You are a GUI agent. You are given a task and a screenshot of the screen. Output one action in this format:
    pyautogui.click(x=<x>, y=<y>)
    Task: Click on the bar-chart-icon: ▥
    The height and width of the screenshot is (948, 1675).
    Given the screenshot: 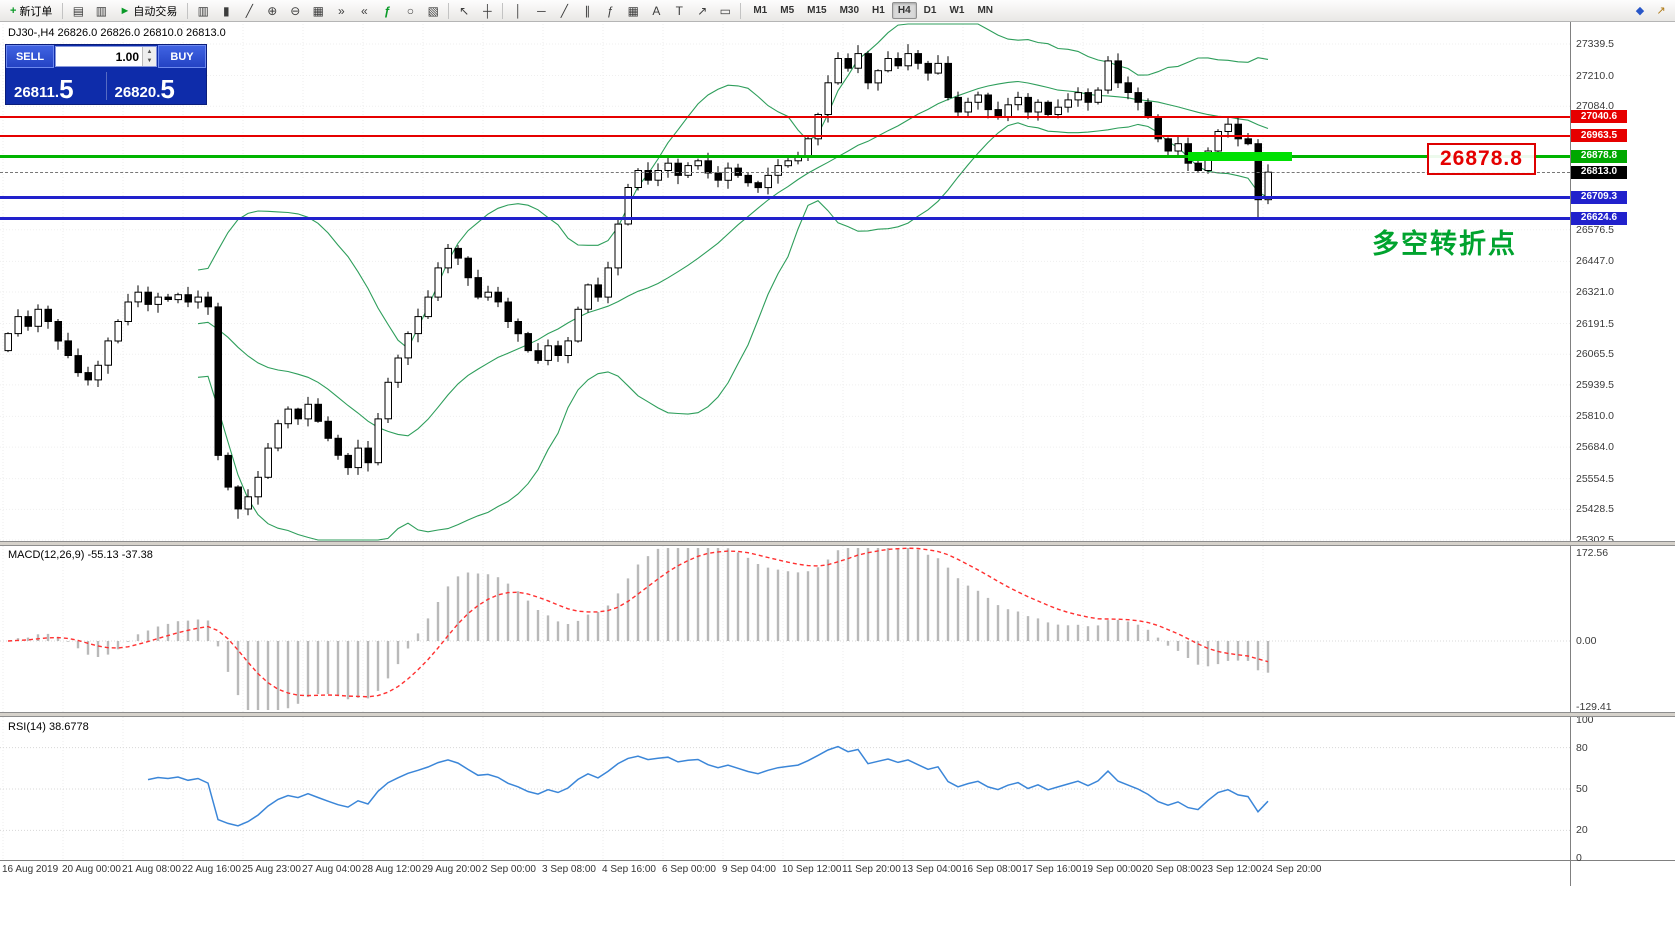 What is the action you would take?
    pyautogui.click(x=203, y=10)
    